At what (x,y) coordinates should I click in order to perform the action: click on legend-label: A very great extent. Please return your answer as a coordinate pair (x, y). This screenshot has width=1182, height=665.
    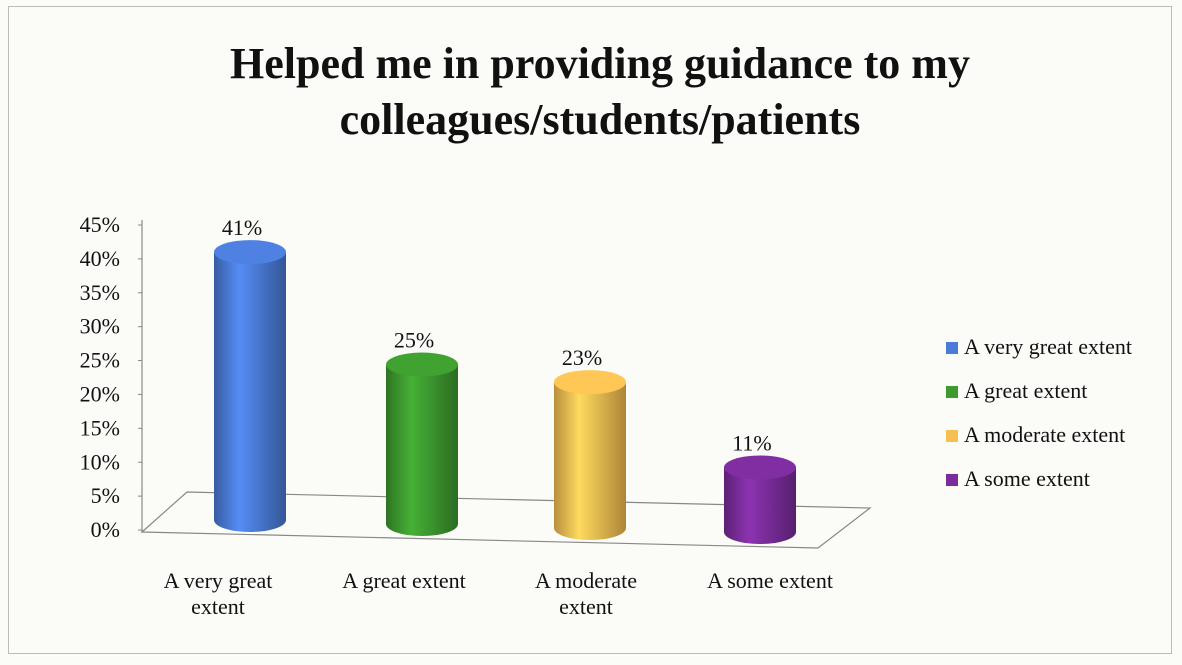
    Looking at the image, I should click on (1048, 346).